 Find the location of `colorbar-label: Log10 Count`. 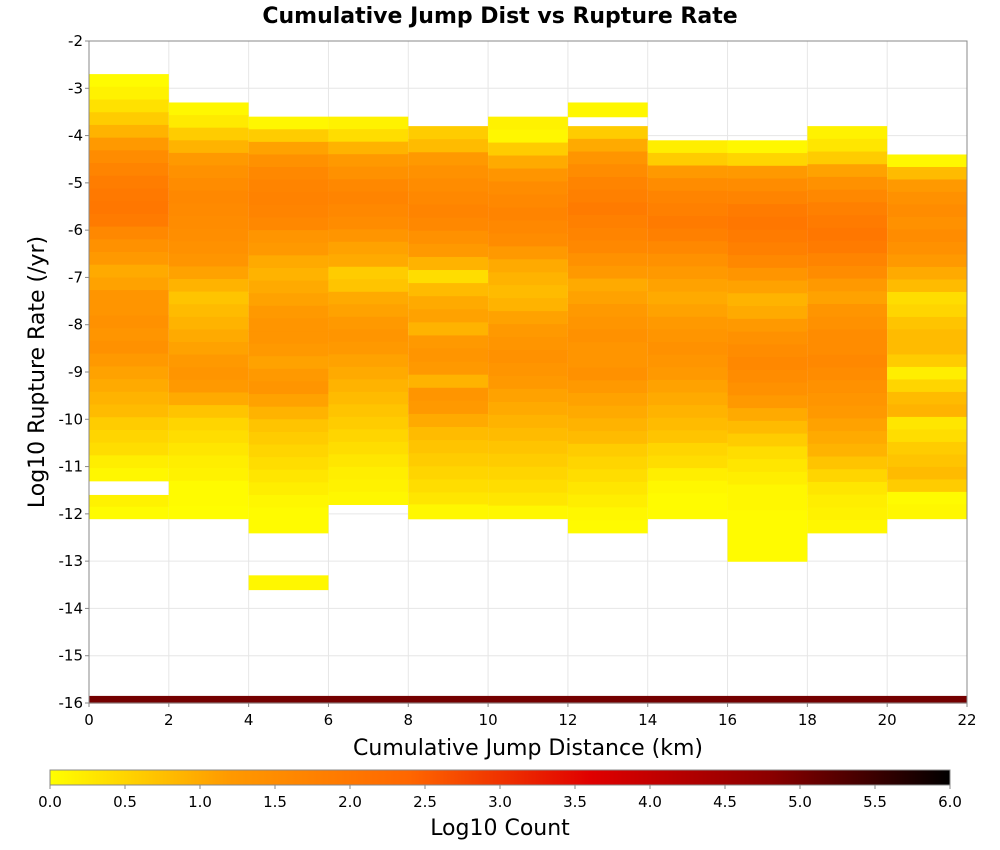

colorbar-label: Log10 Count is located at coordinates (500, 828).